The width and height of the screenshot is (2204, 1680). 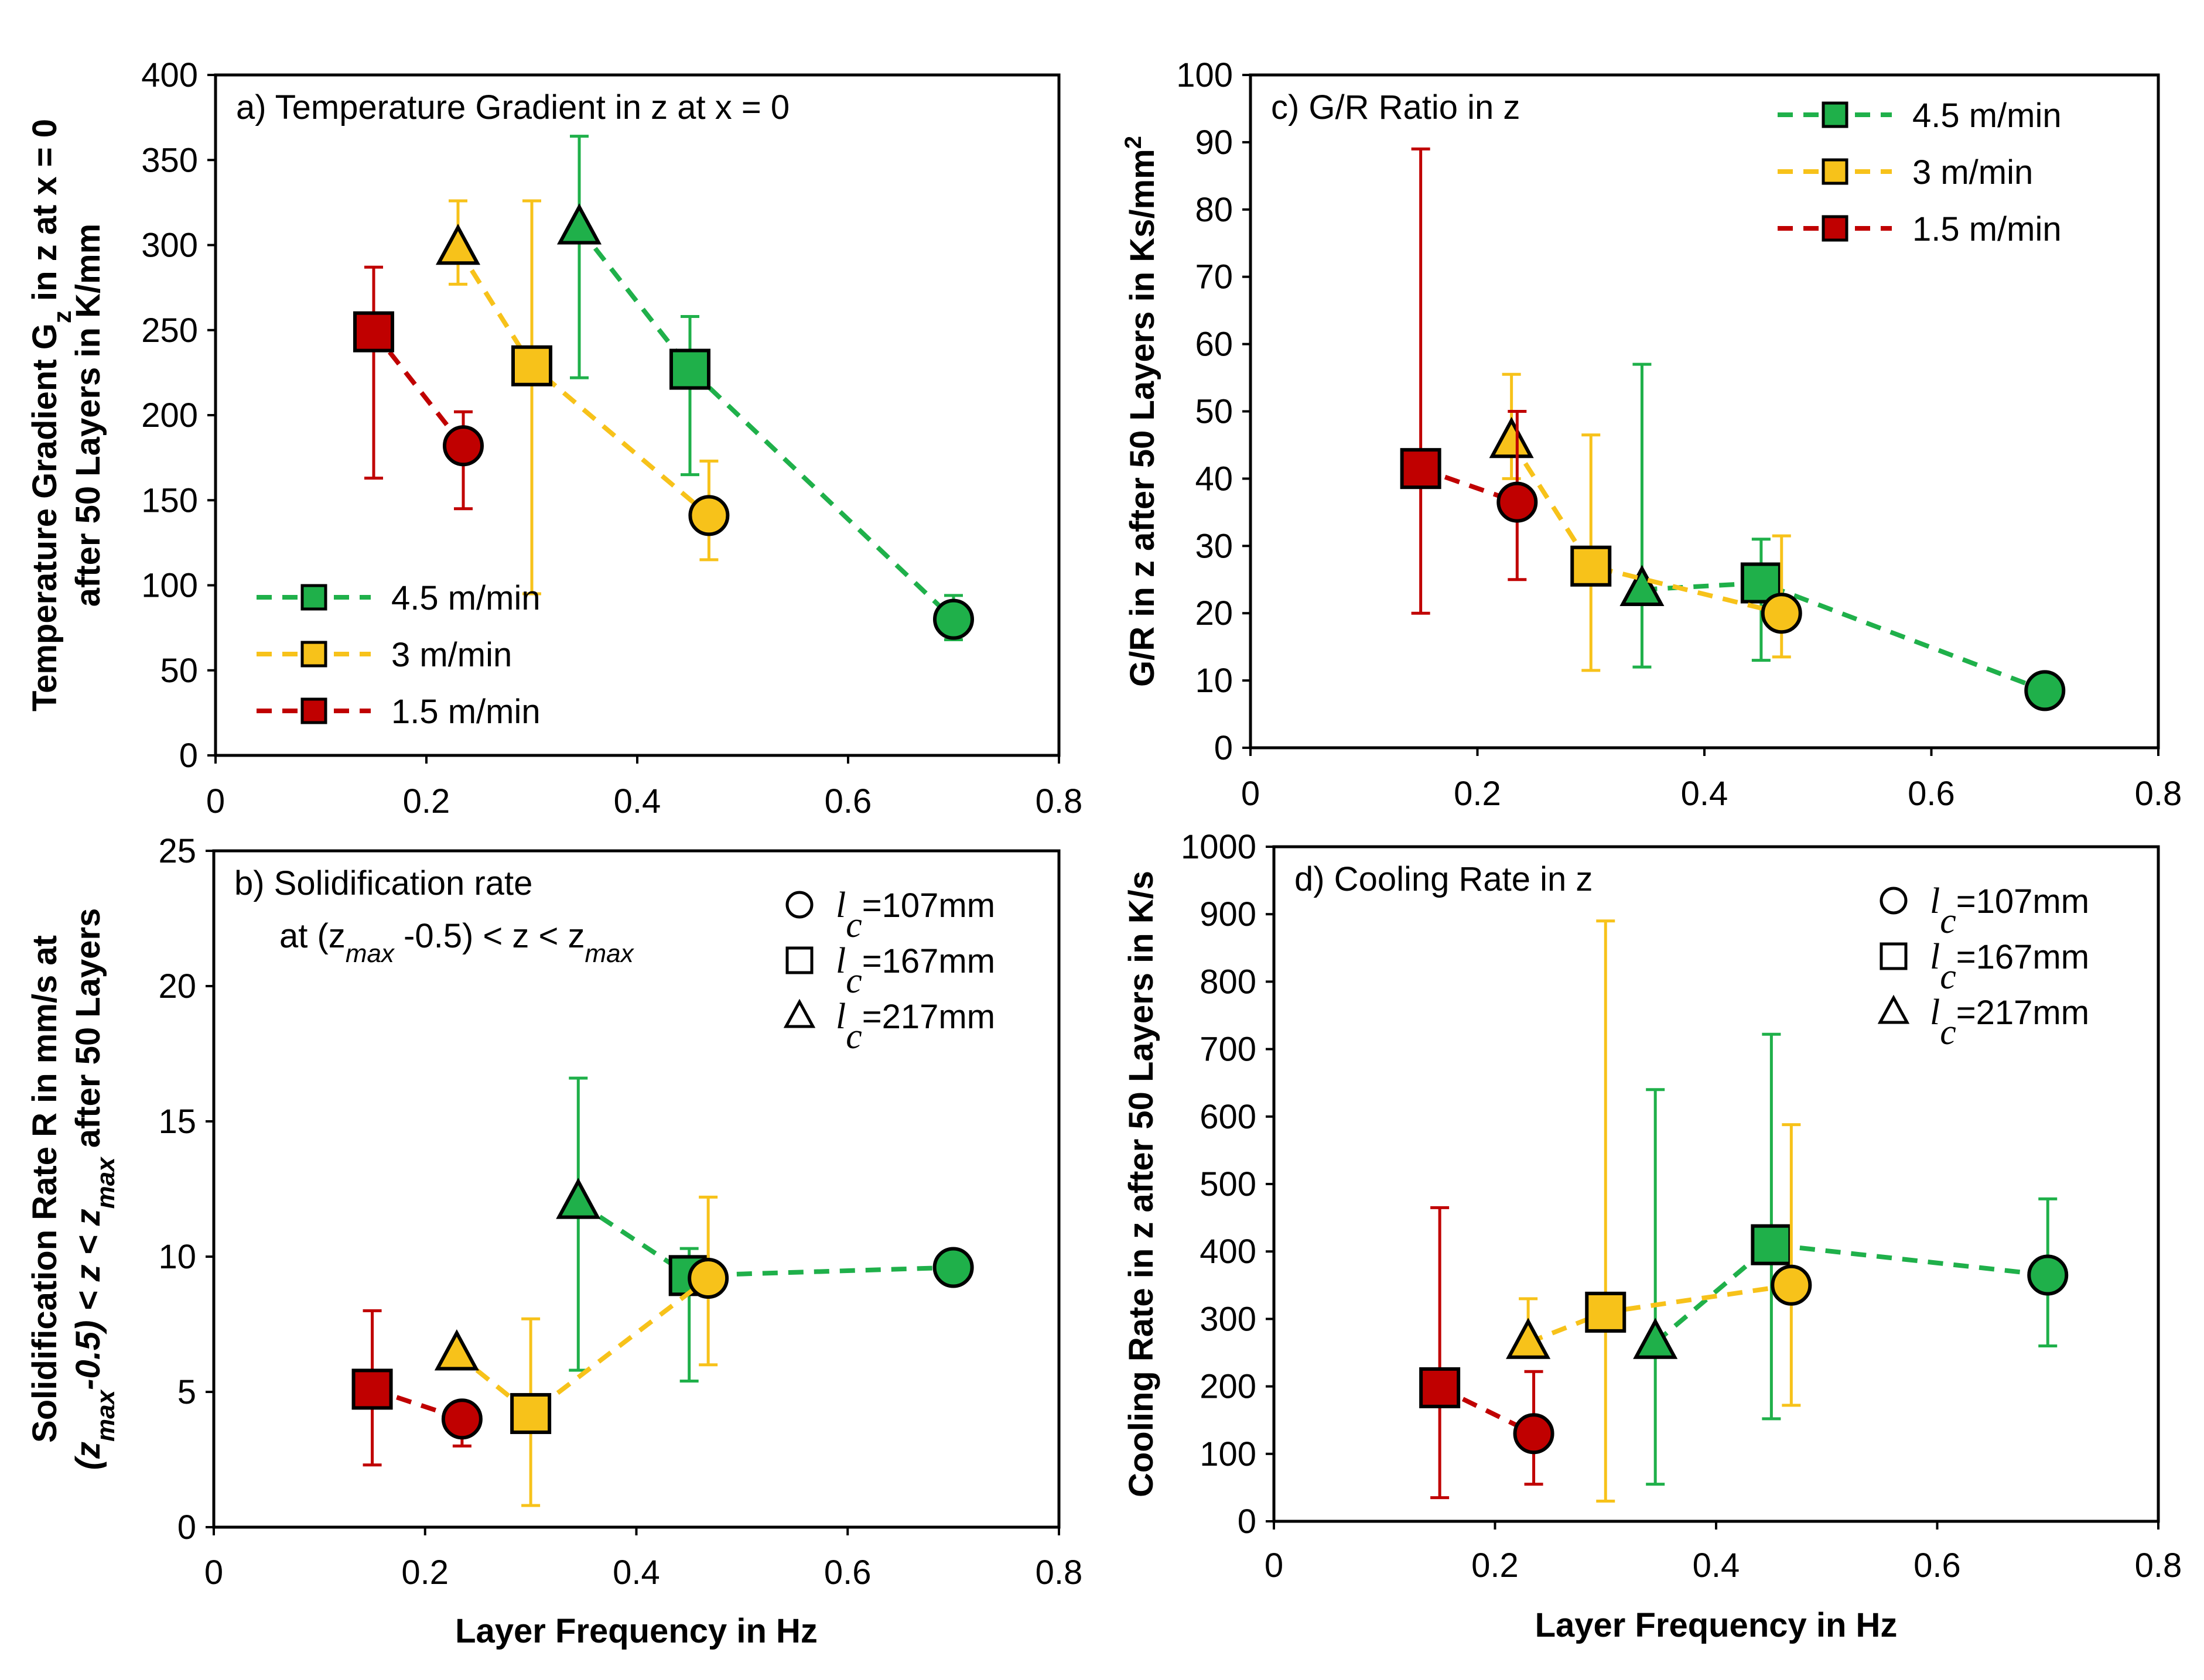 I want to click on y-tick-label: 20, so click(x=1214, y=613).